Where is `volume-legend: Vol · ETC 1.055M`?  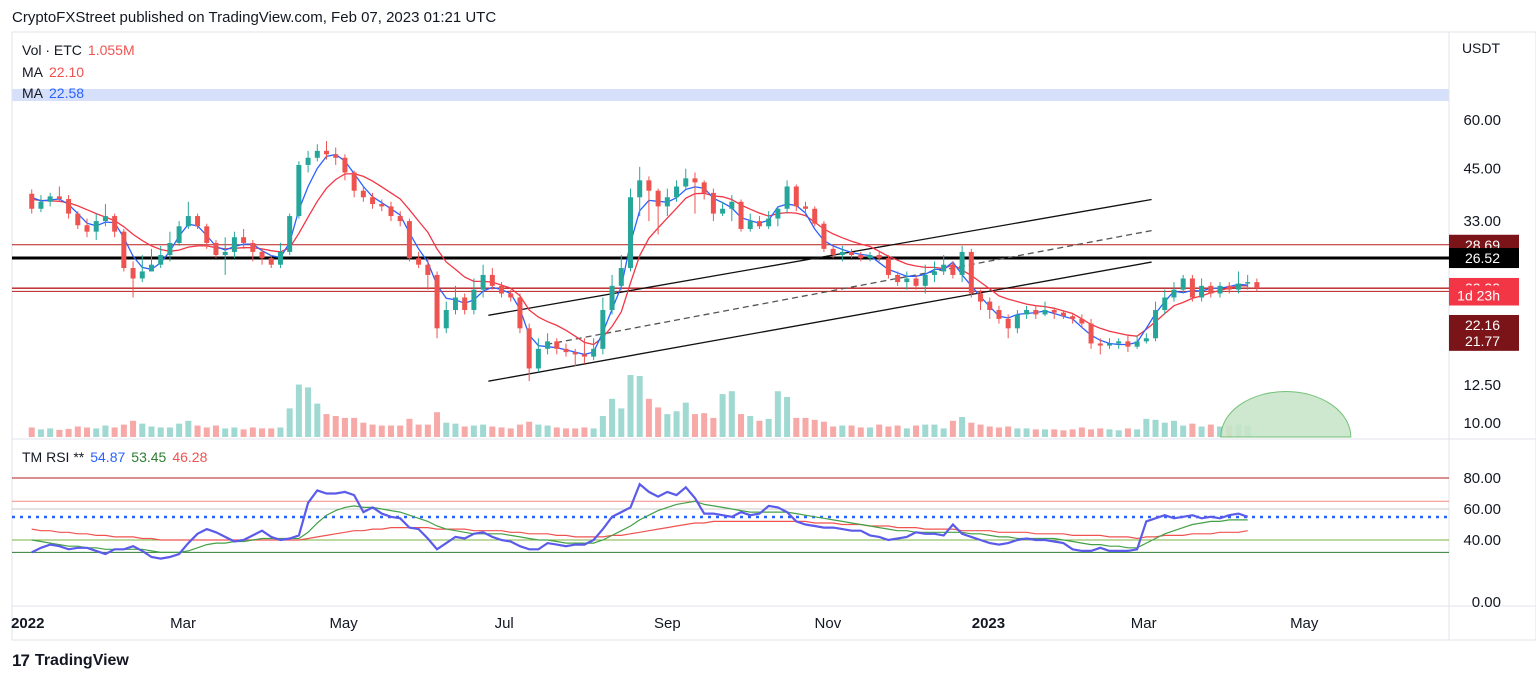
volume-legend: Vol · ETC 1.055M is located at coordinates (78, 50).